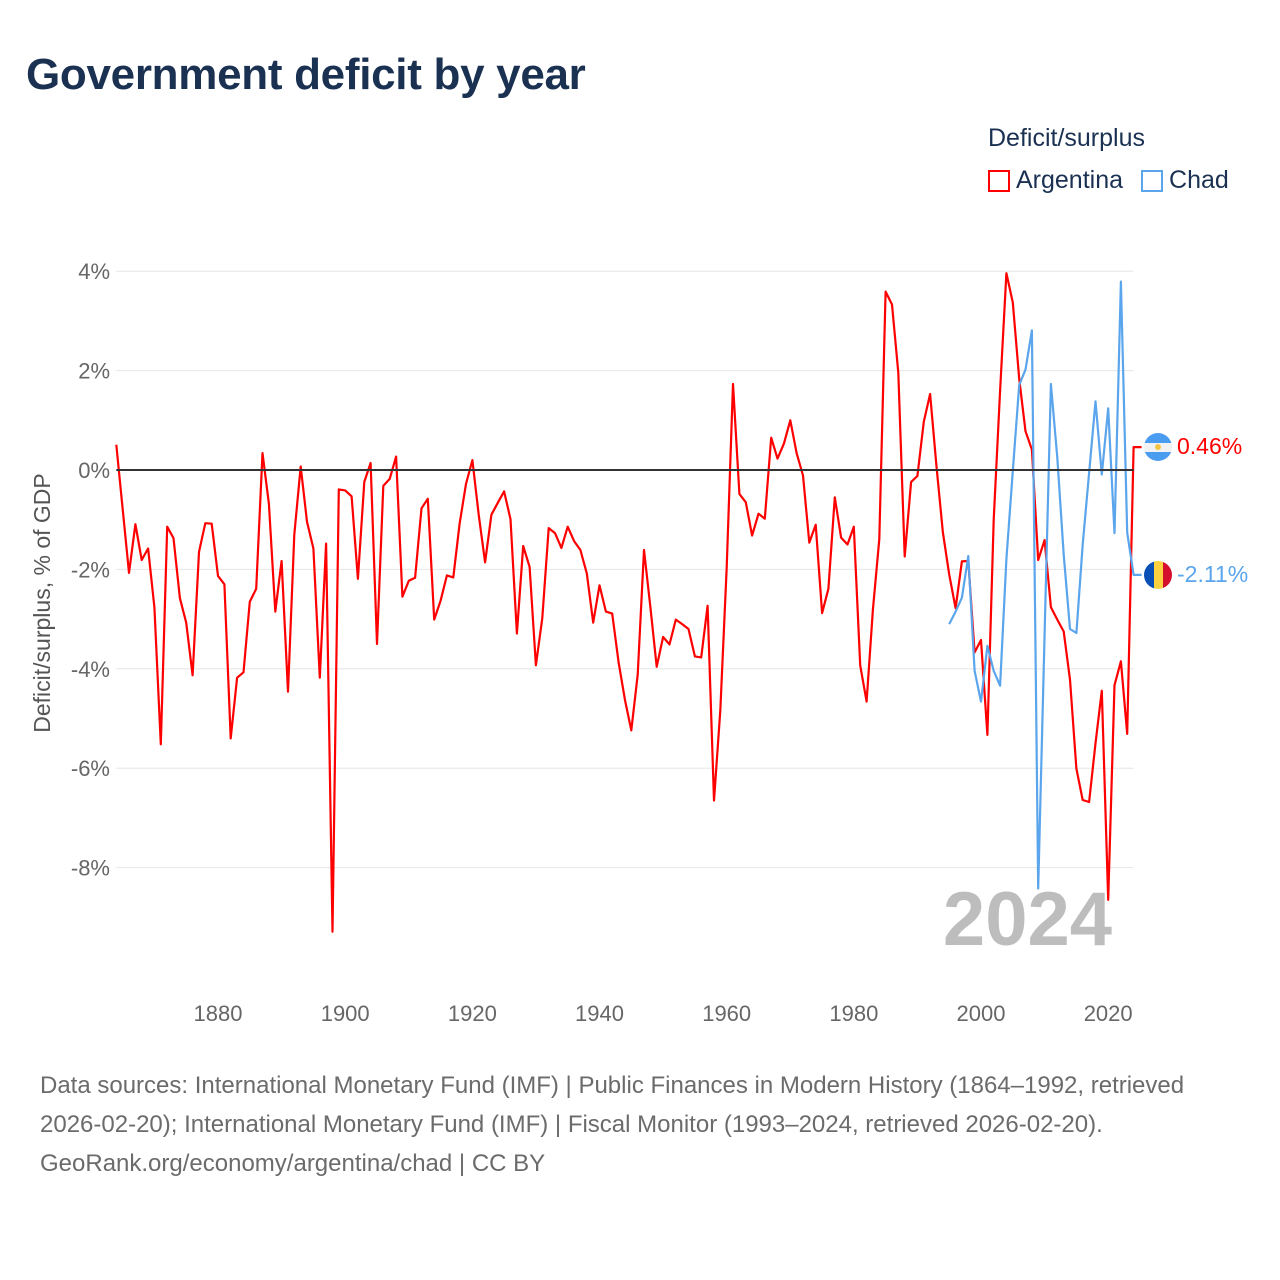  Describe the element at coordinates (1108, 1013) in the screenshot. I see `x-tick-label: 2020` at that location.